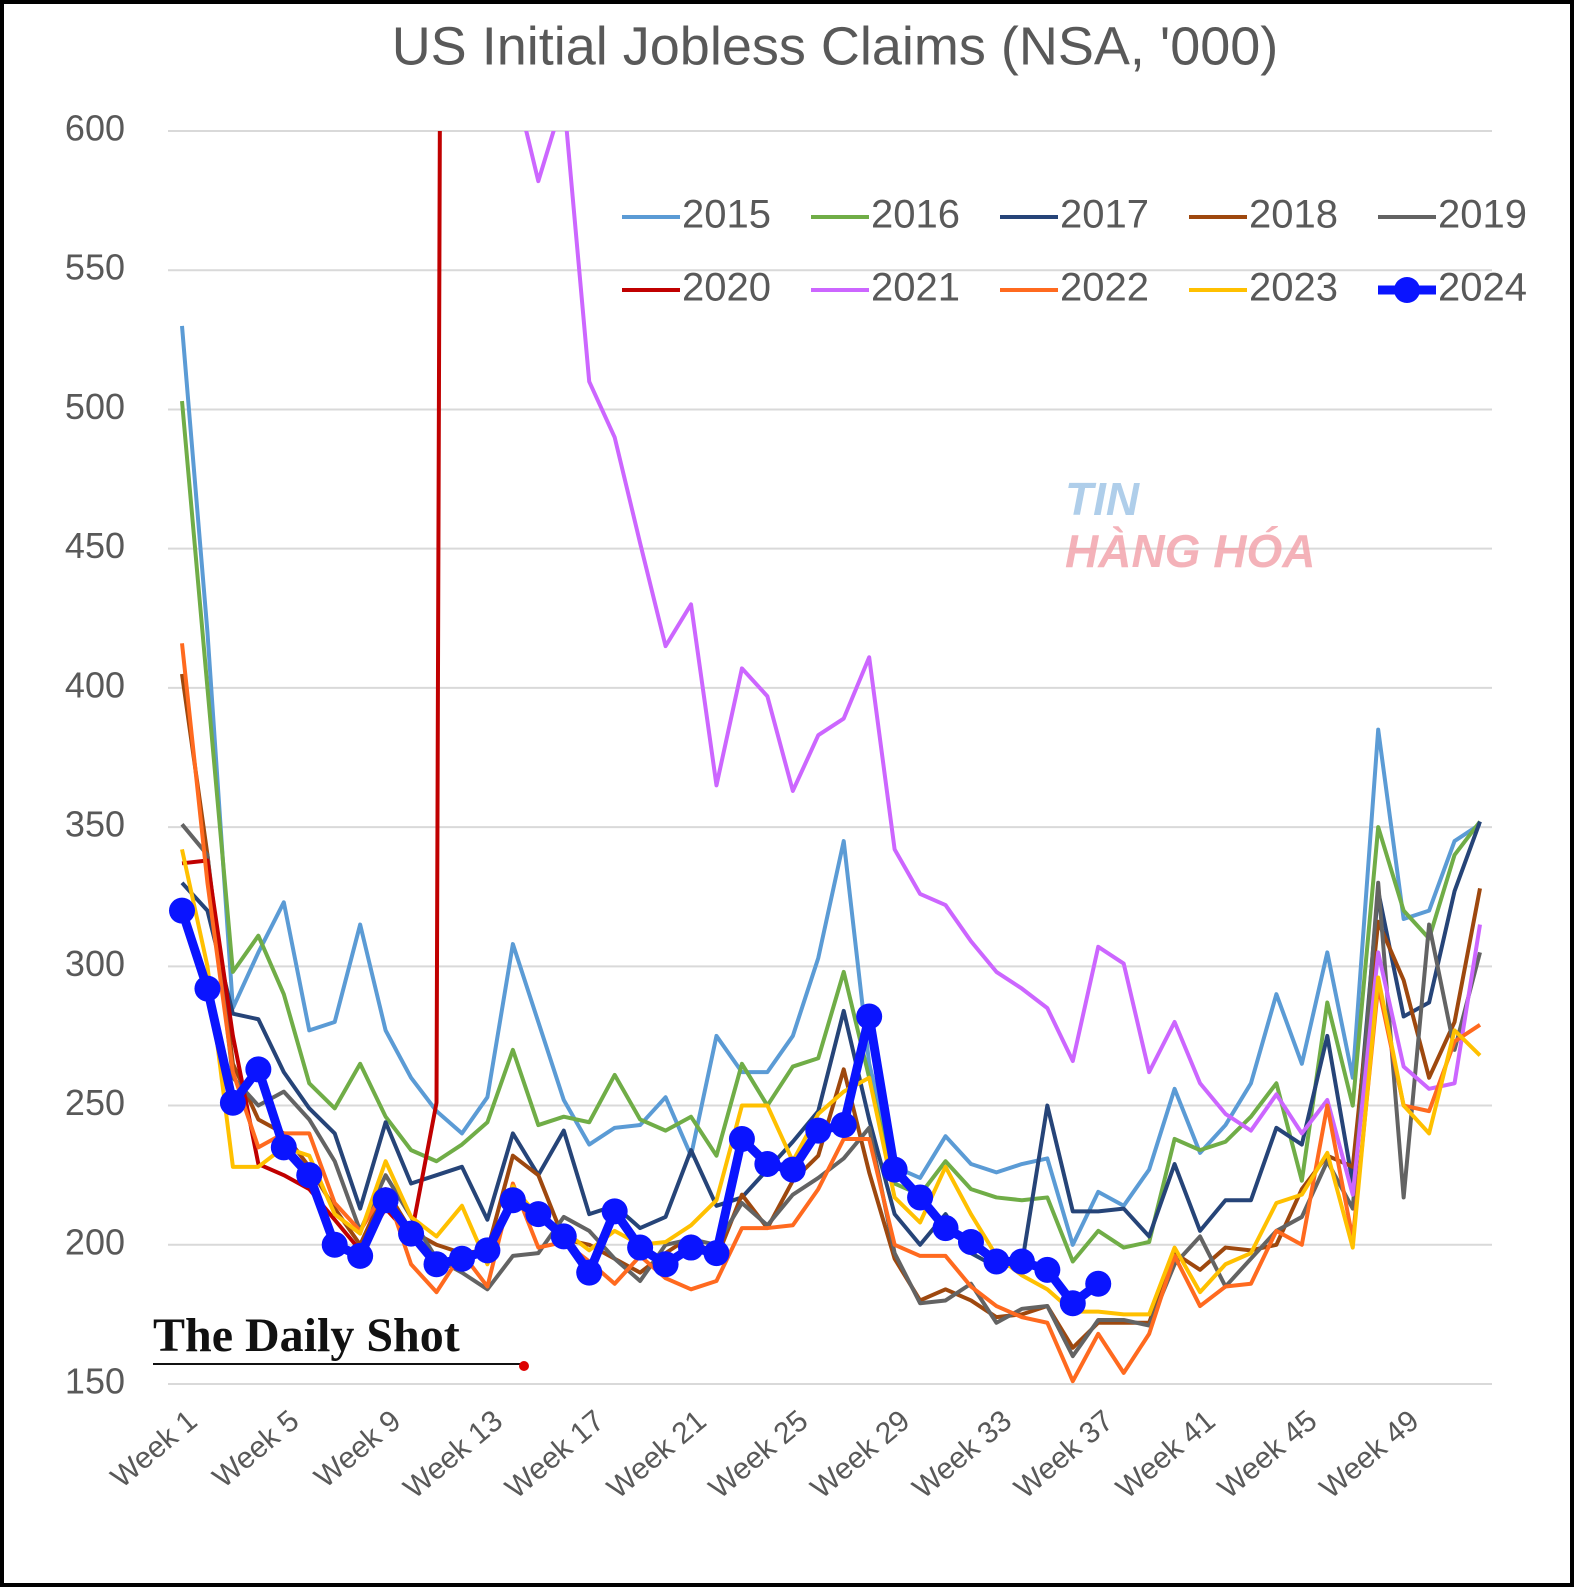 This screenshot has height=1587, width=1574. I want to click on watermark: TIN, so click(1102, 499).